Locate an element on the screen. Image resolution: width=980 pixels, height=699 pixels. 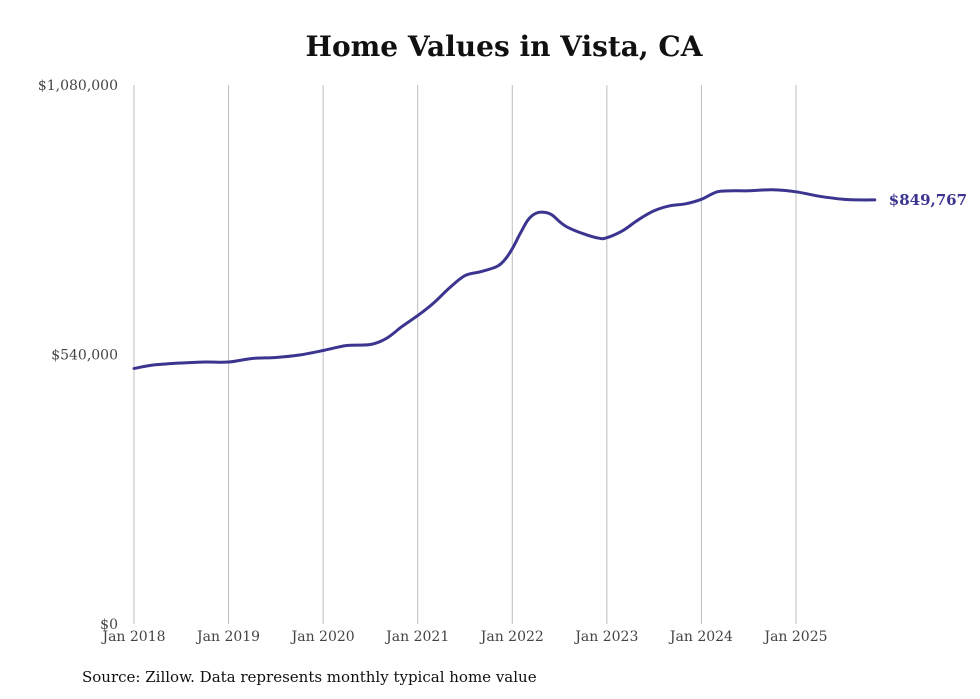
annotations: $849,767 is located at coordinates (928, 200).